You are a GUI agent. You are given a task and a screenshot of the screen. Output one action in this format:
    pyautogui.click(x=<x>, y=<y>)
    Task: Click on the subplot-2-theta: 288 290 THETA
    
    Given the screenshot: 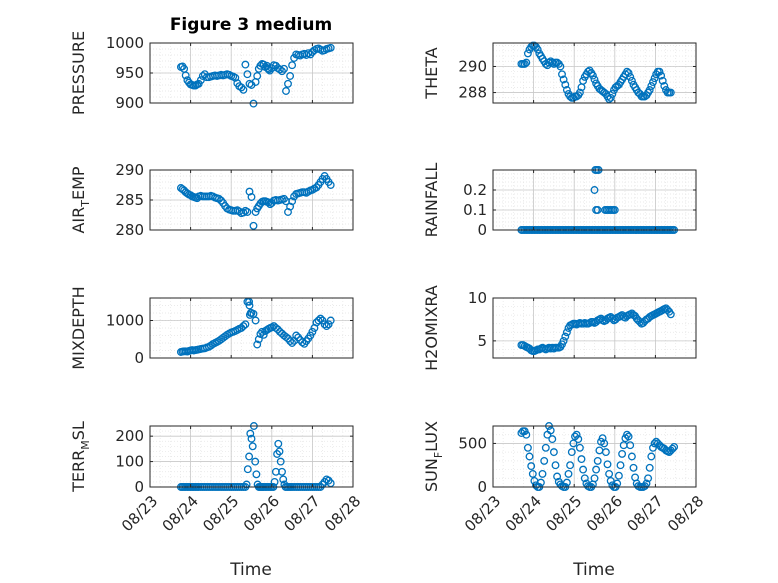 What is the action you would take?
    pyautogui.click(x=559, y=72)
    